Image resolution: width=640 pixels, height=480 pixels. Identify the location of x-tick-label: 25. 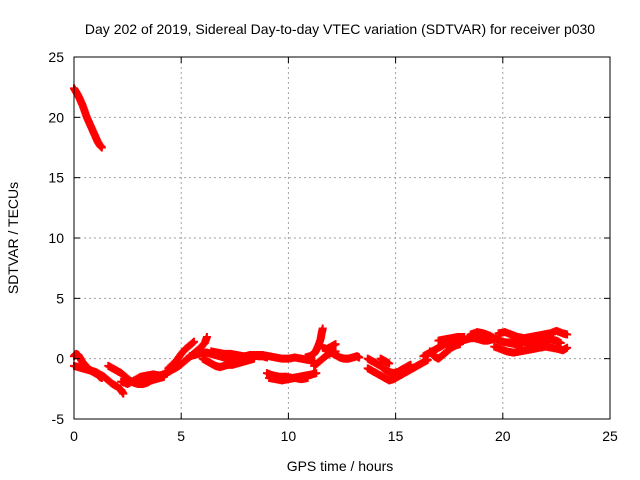
(610, 436).